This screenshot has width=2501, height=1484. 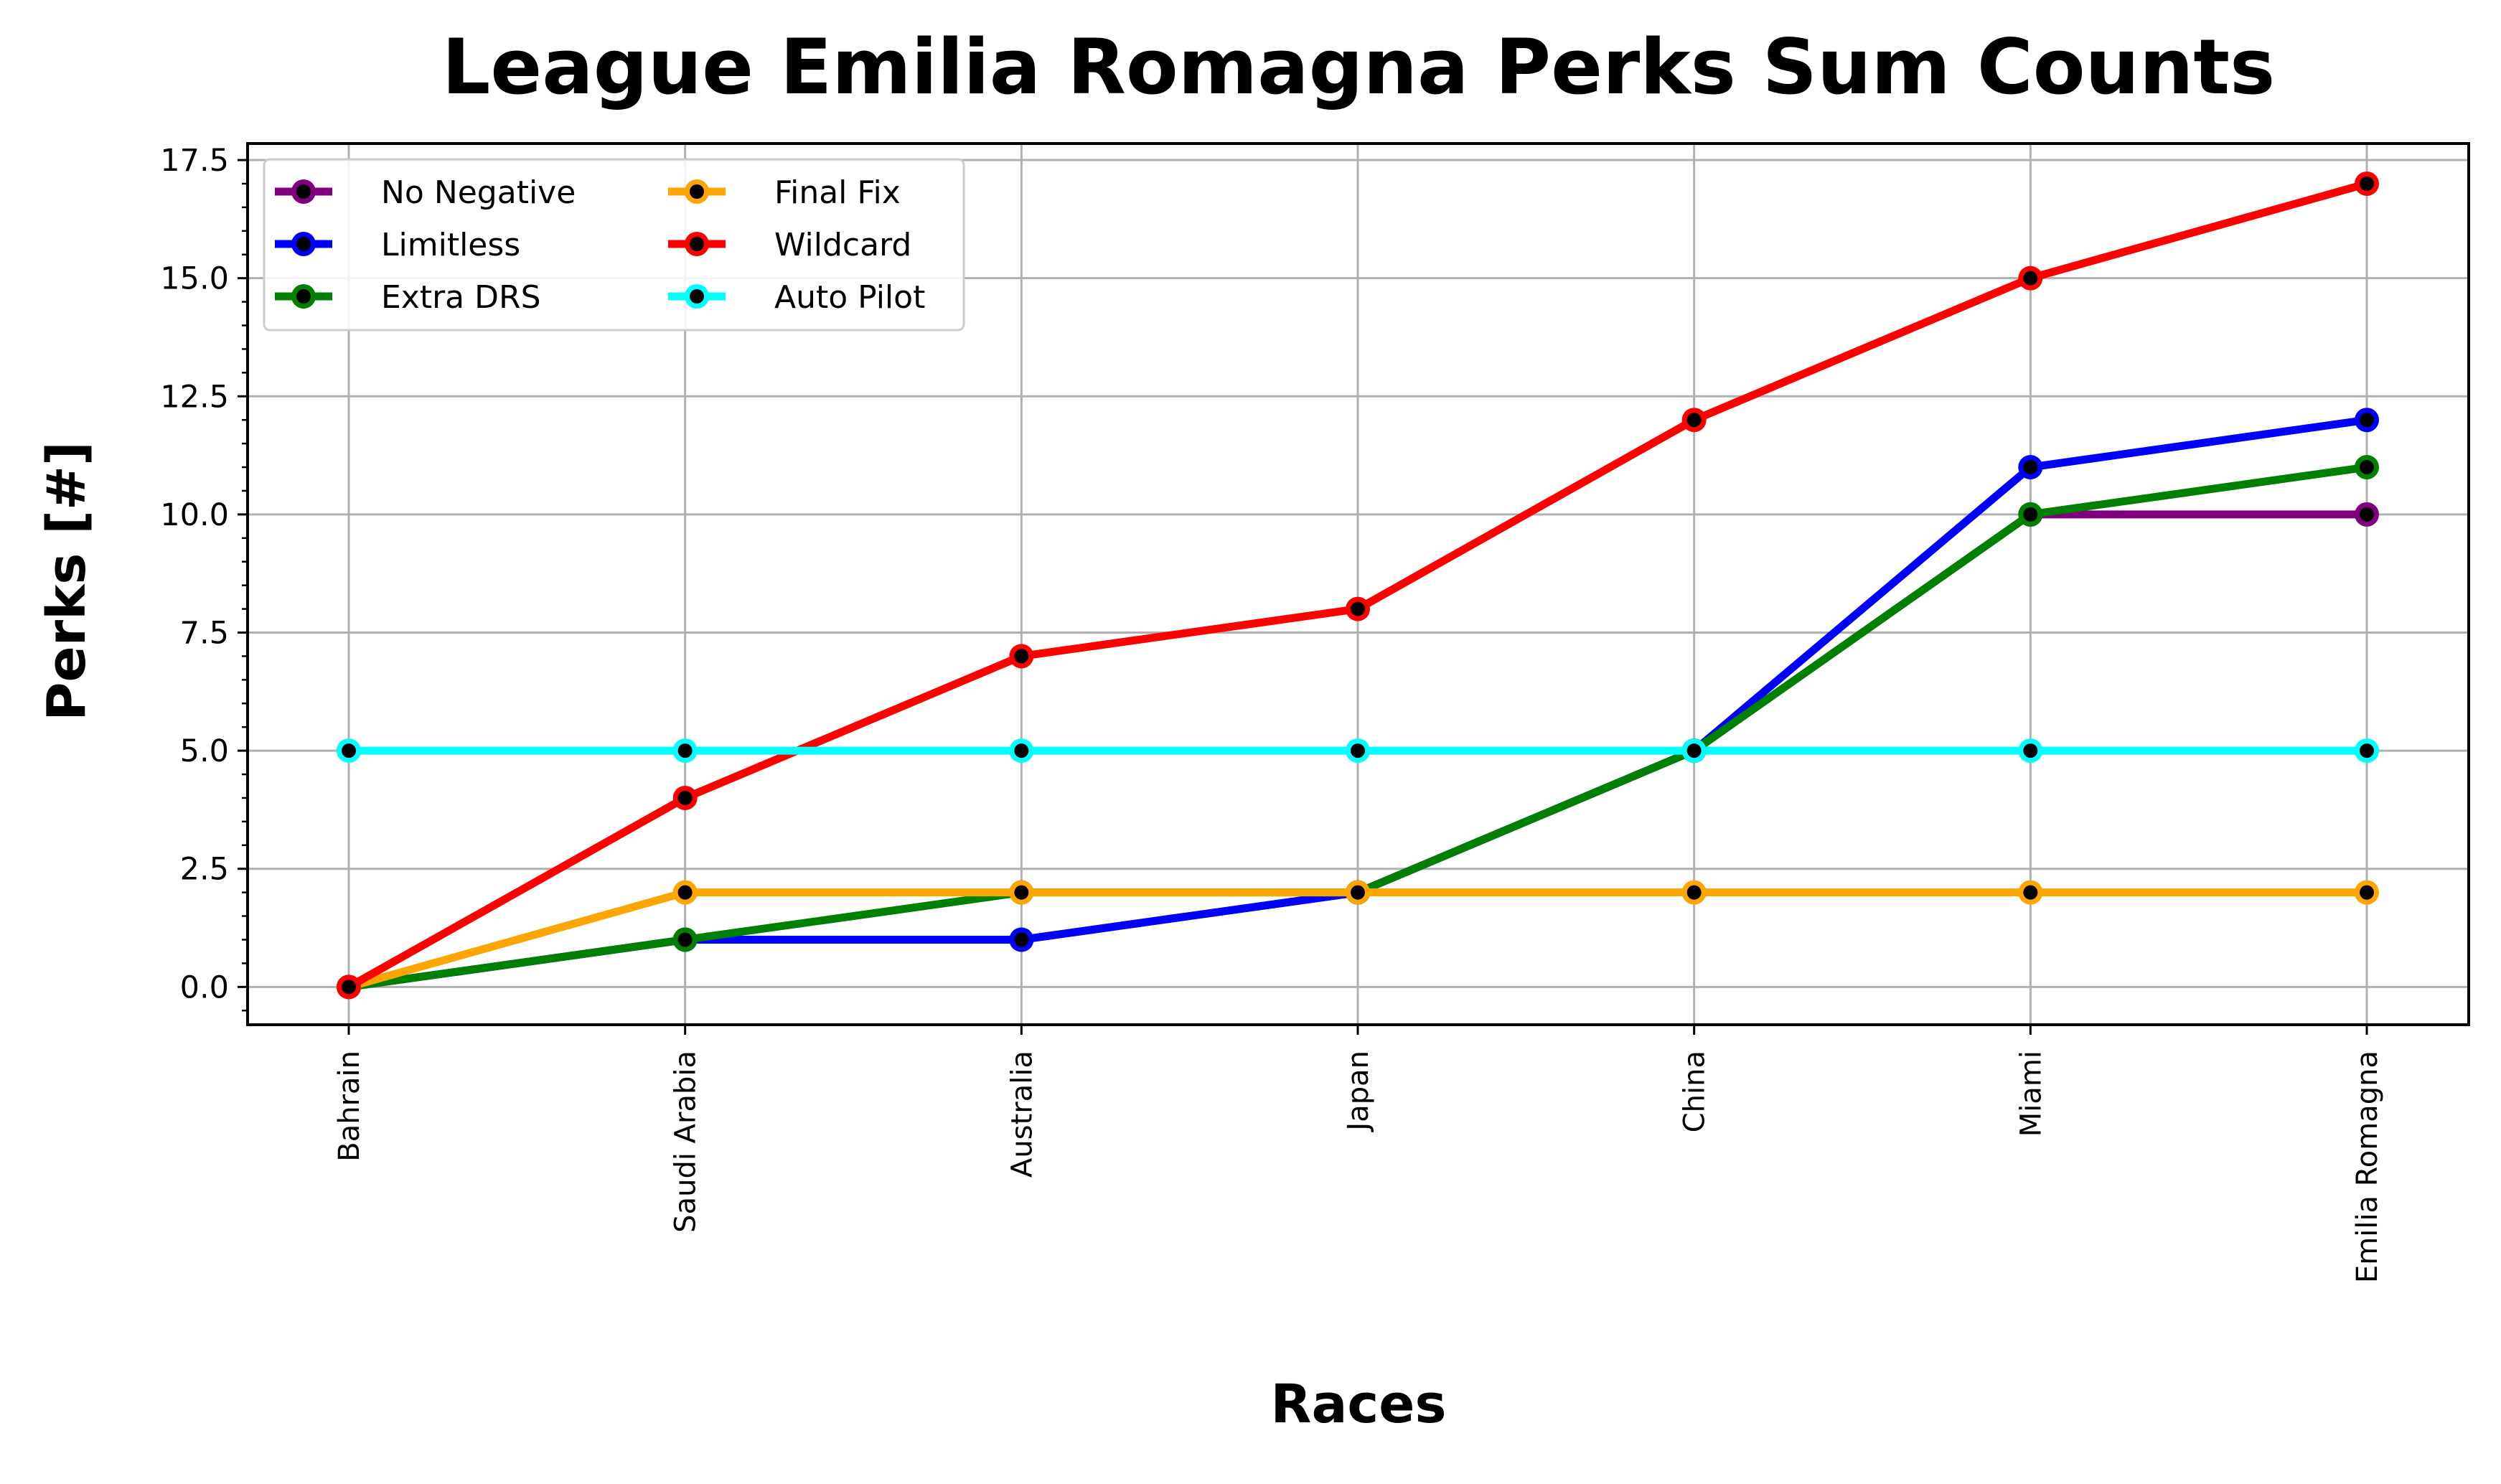 What do you see at coordinates (1358, 1092) in the screenshot?
I see `x-tick-label-japan: Japan` at bounding box center [1358, 1092].